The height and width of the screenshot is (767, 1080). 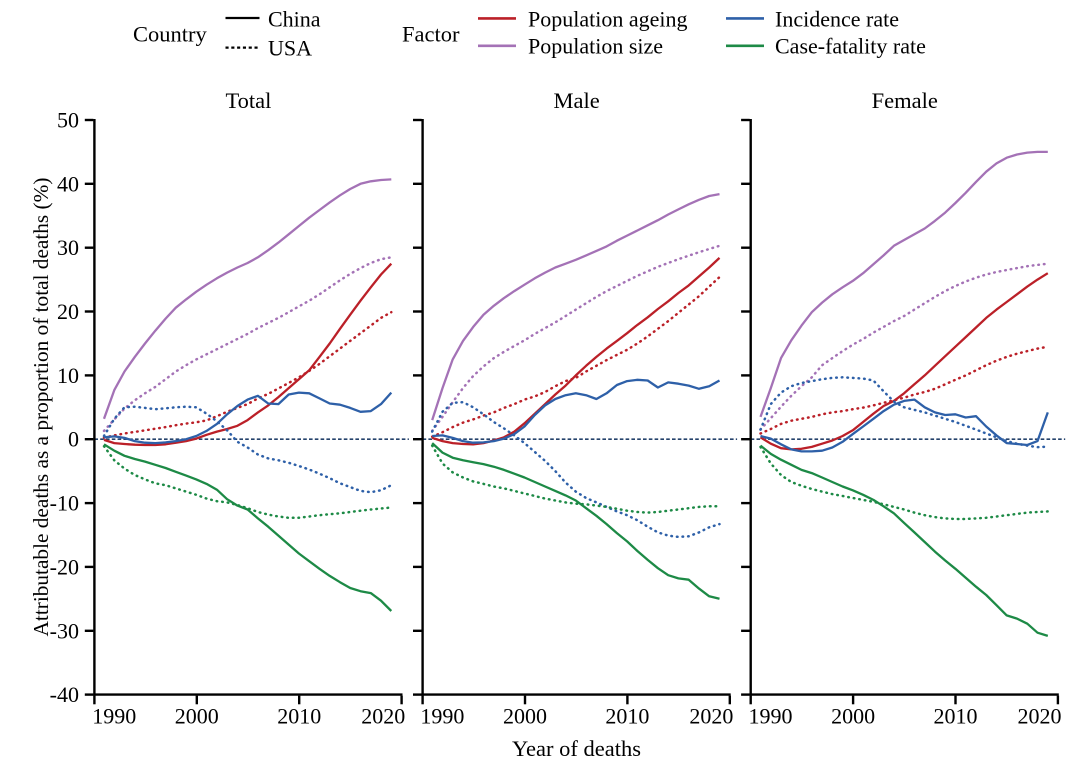 I want to click on svg-text: 40, so click(x=68, y=183).